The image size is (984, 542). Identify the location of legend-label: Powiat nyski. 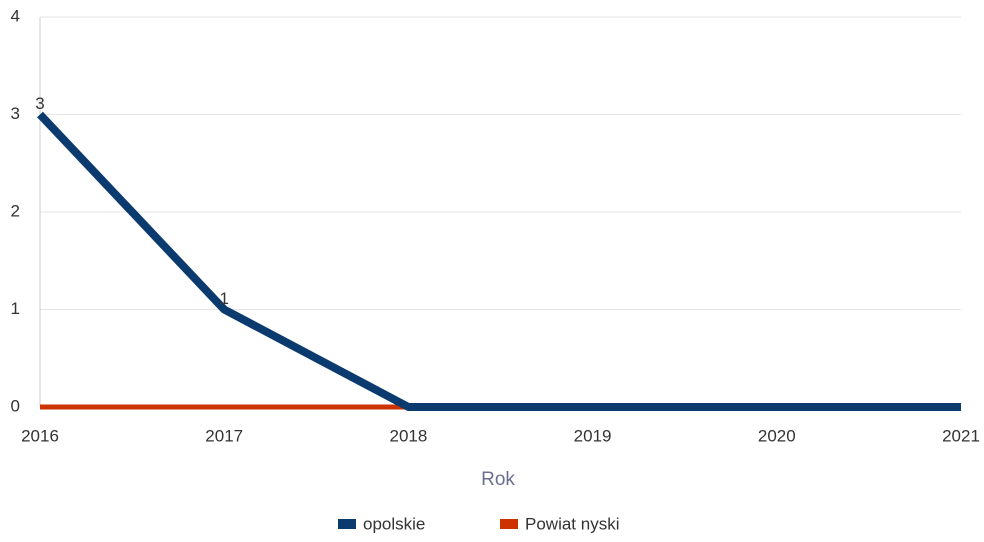
(572, 523).